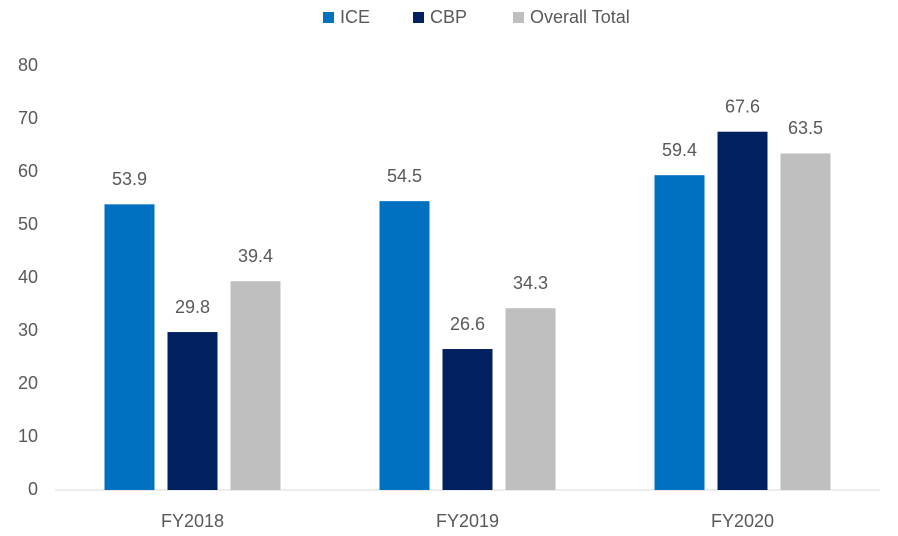 This screenshot has height=536, width=898. Describe the element at coordinates (28, 277) in the screenshot. I see `y-tick-label: 40` at that location.